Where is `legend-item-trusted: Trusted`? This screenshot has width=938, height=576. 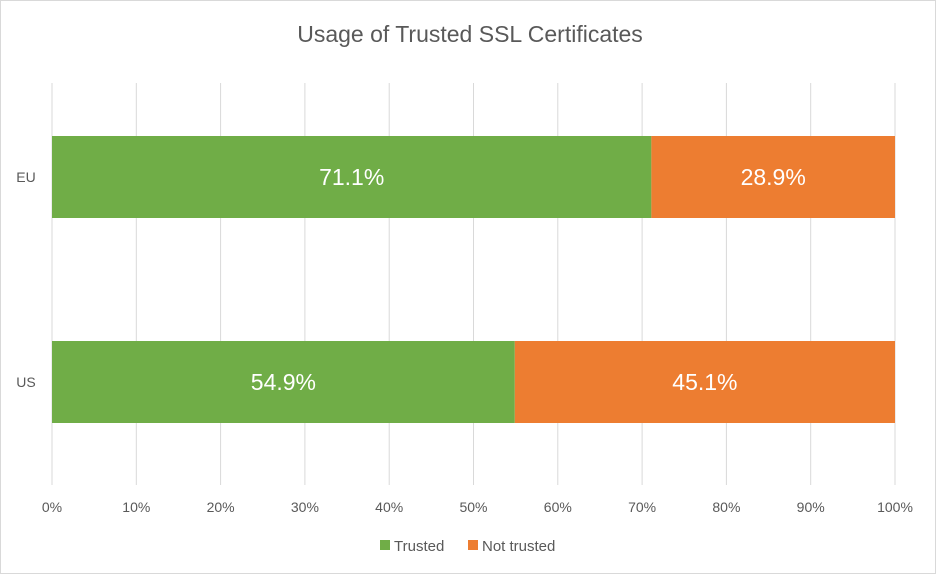 legend-item-trusted: Trusted is located at coordinates (412, 546).